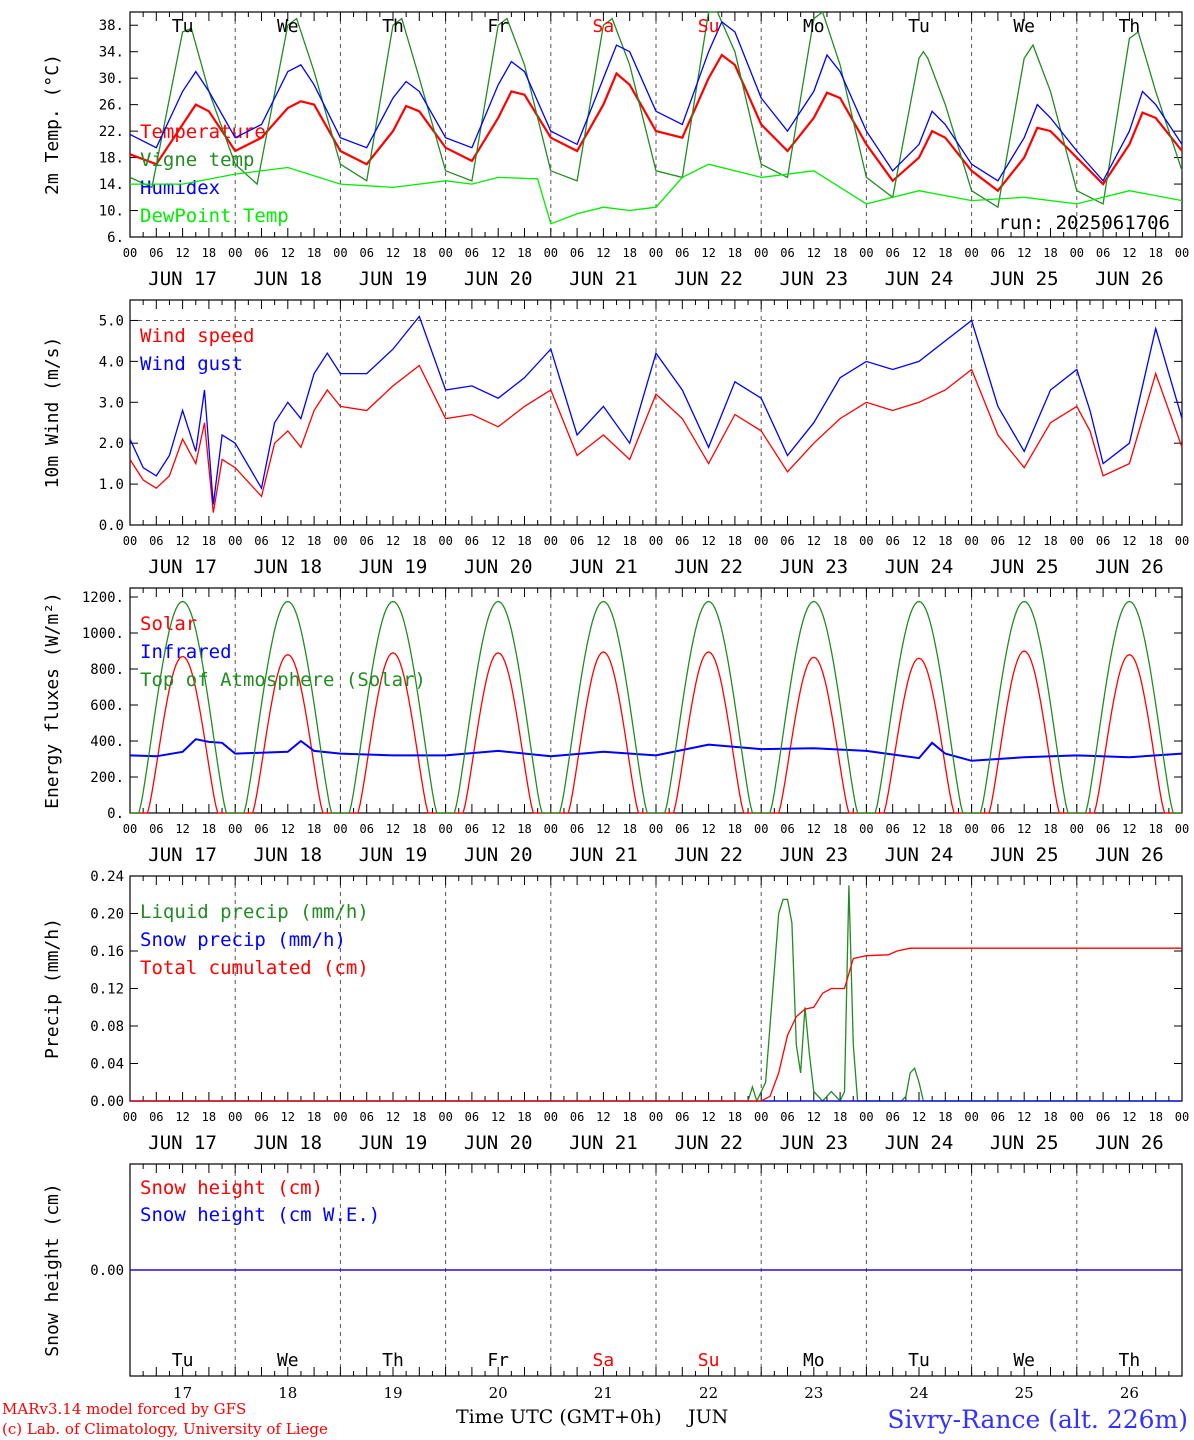 Image resolution: width=1194 pixels, height=1440 pixels. Describe the element at coordinates (111, 79) in the screenshot. I see `y-tick-label: 30.` at that location.